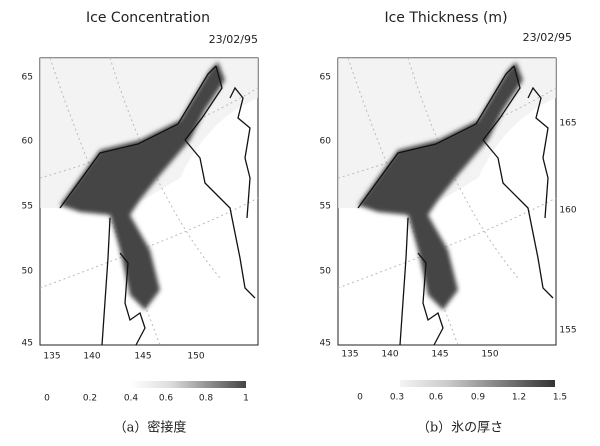 The width and height of the screenshot is (600, 446). Describe the element at coordinates (131, 399) in the screenshot. I see `colorbar-label: 0.4` at that location.